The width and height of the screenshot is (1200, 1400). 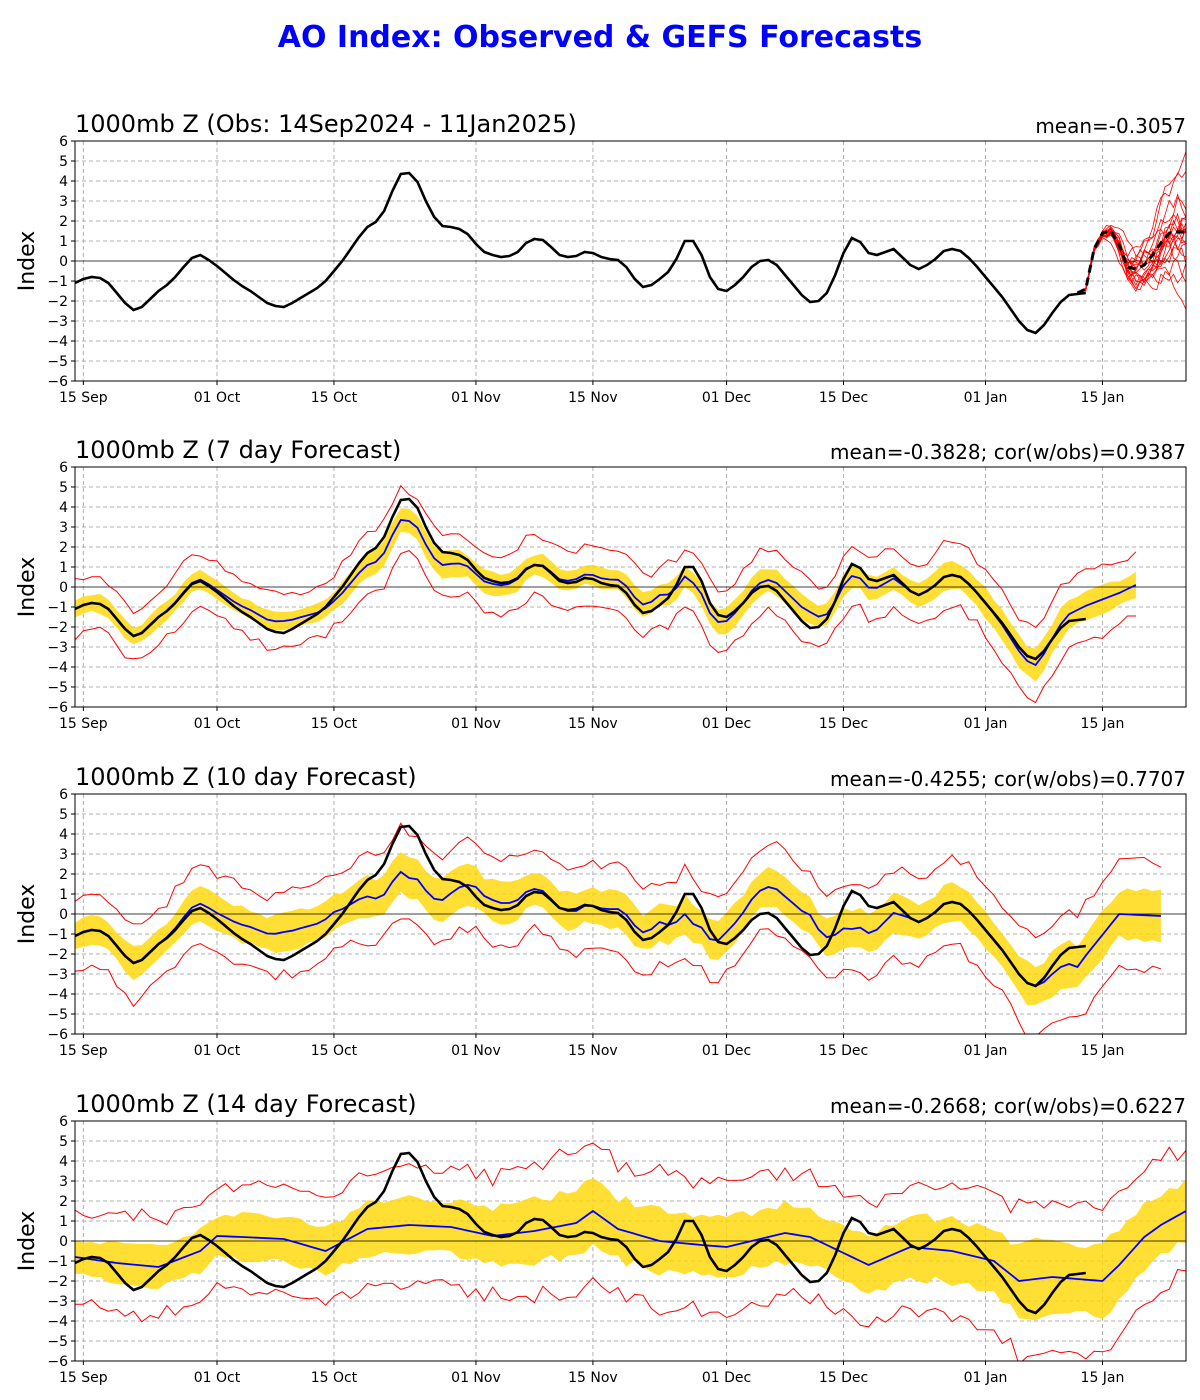 What do you see at coordinates (246, 1104) in the screenshot?
I see `panel-title: 1000mb Z (14 day Forecast)` at bounding box center [246, 1104].